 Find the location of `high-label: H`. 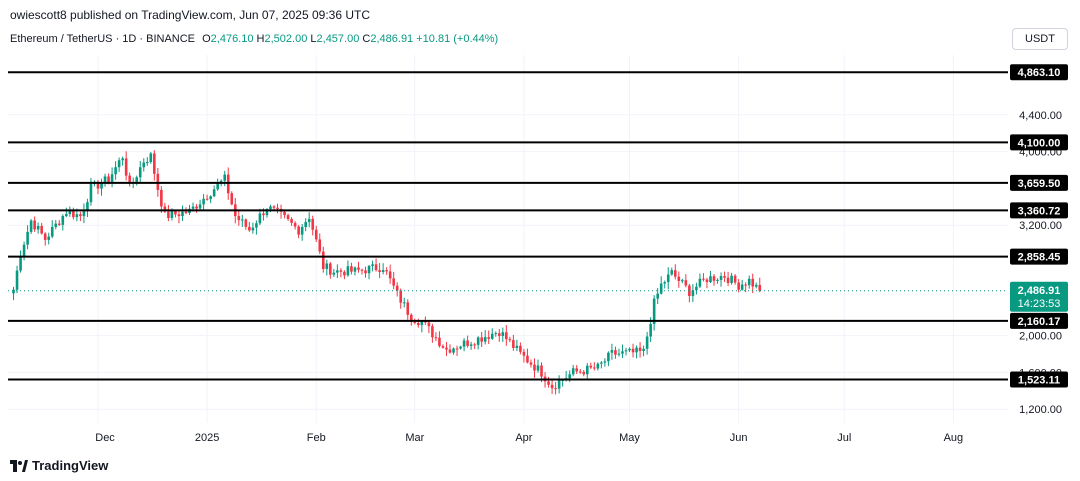

high-label: H is located at coordinates (260, 39).